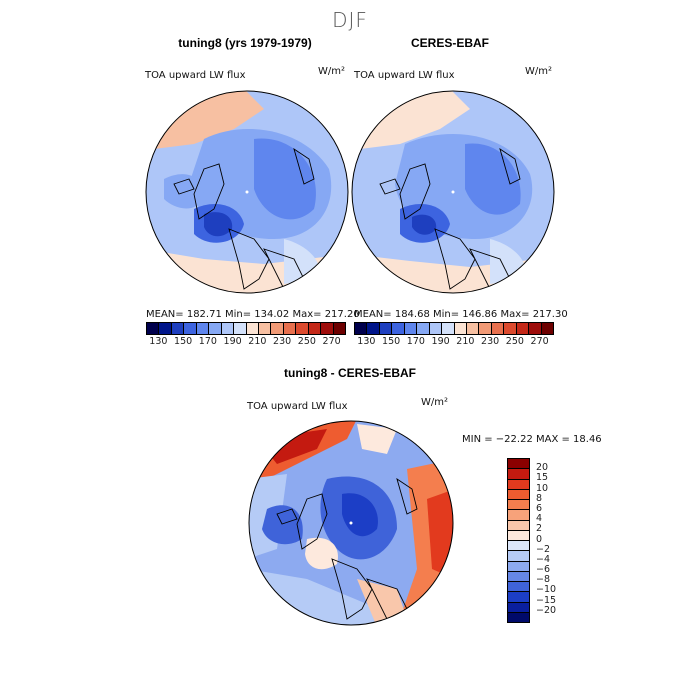 The width and height of the screenshot is (700, 700). What do you see at coordinates (351, 523) in the screenshot?
I see `polar-map-diff` at bounding box center [351, 523].